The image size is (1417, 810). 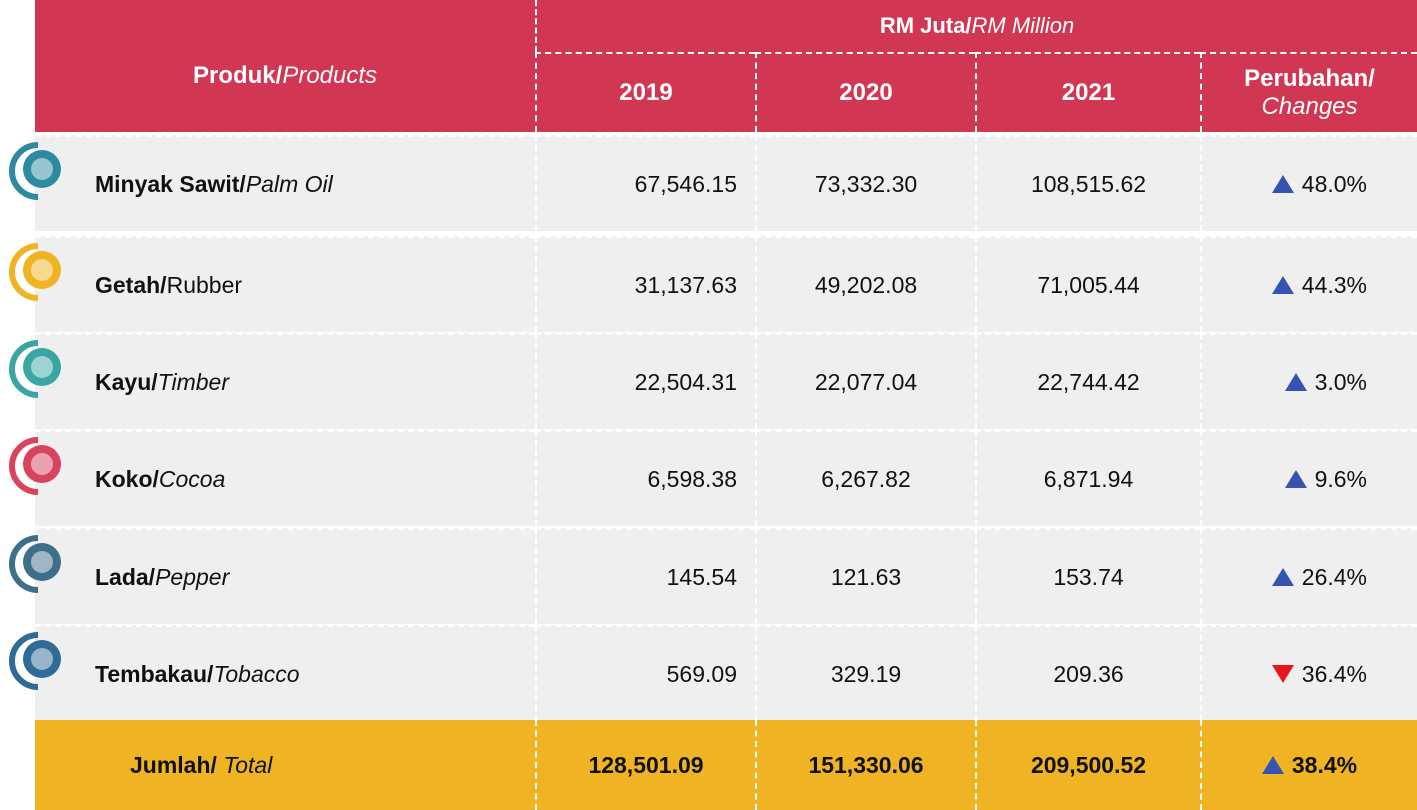 I want to click on header-product: Produk/Products, so click(x=285, y=66).